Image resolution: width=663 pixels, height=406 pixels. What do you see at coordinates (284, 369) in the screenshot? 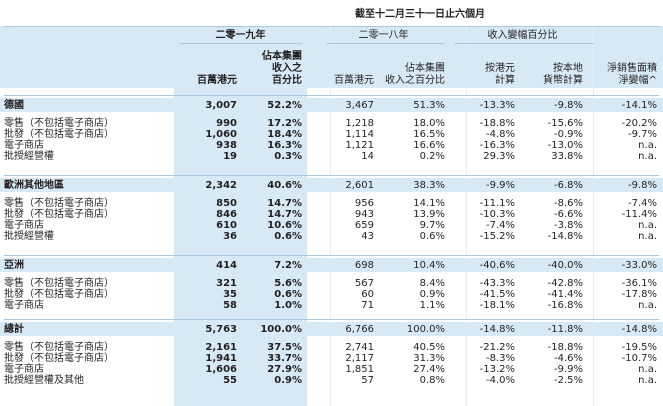
I see `row-value: 27.9%` at bounding box center [284, 369].